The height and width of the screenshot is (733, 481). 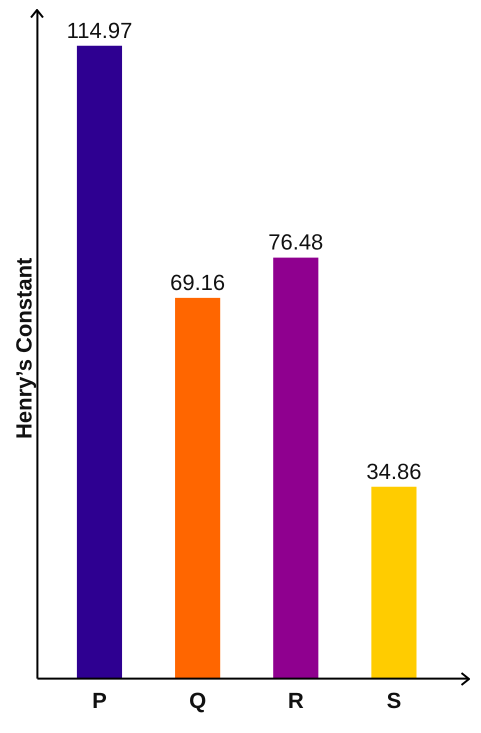 I want to click on x-tick-label: S, so click(x=394, y=700).